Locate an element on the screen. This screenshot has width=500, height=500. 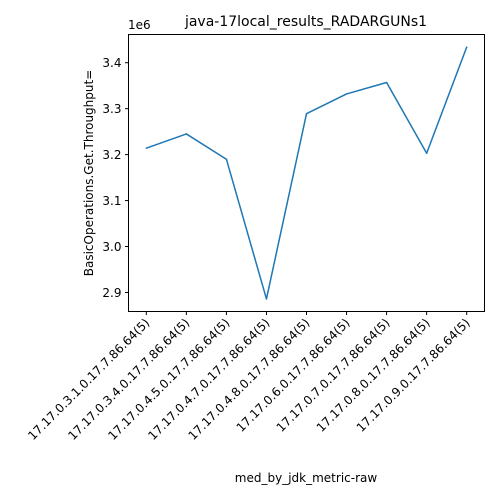
y-tick-label: 3.0 is located at coordinates (111, 247).